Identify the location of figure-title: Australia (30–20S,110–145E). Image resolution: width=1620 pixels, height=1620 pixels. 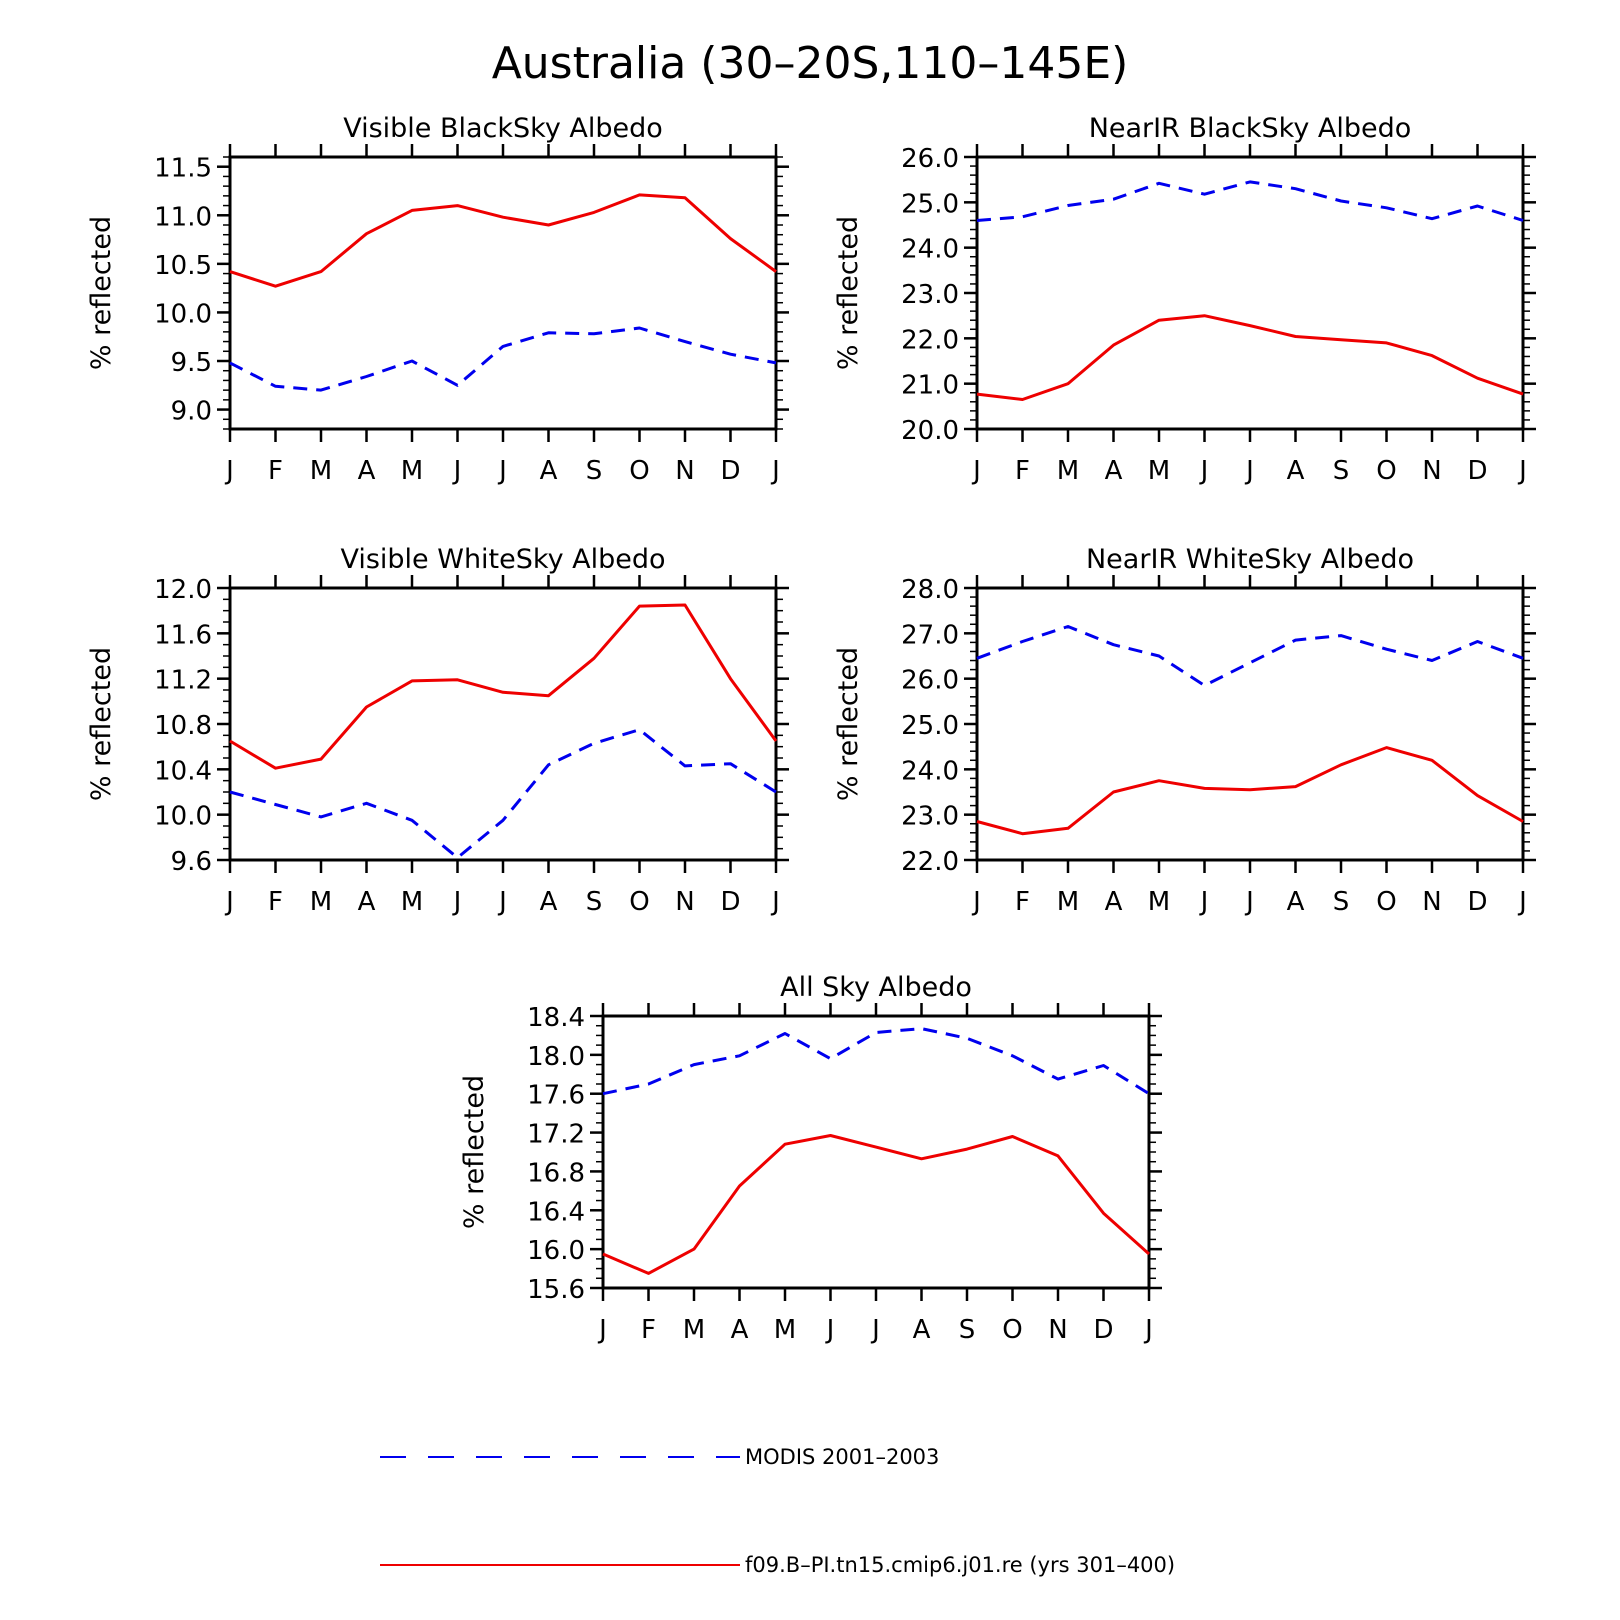
(810, 63).